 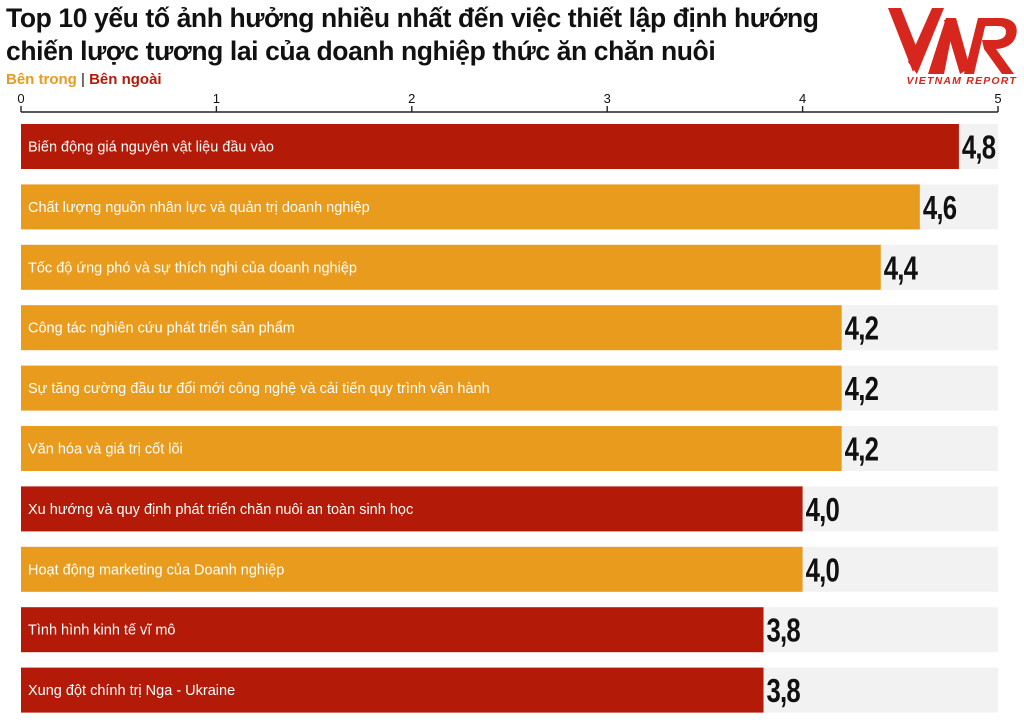 What do you see at coordinates (952, 41) in the screenshot?
I see `vnr-logo-mark` at bounding box center [952, 41].